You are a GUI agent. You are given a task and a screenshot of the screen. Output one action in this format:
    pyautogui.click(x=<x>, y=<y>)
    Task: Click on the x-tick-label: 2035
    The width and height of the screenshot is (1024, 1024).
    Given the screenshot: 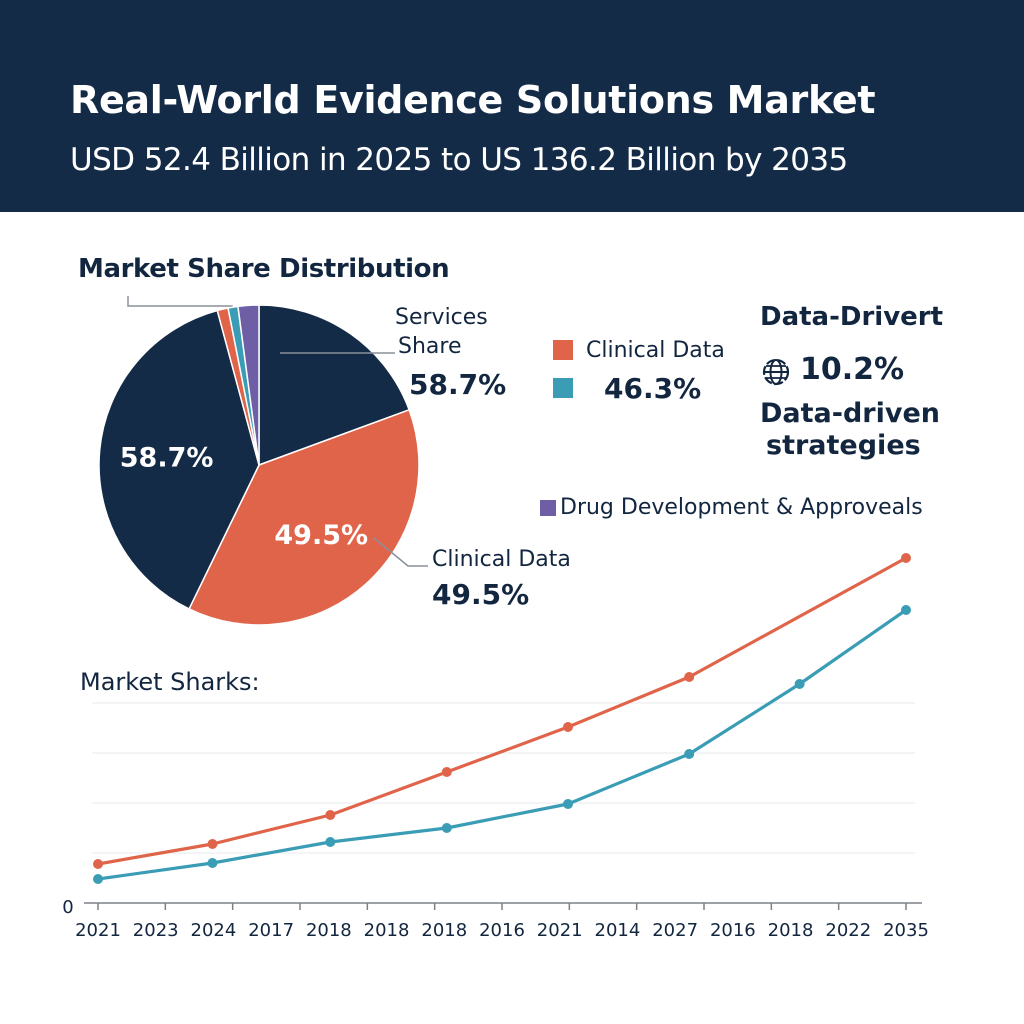 What is the action you would take?
    pyautogui.click(x=906, y=930)
    